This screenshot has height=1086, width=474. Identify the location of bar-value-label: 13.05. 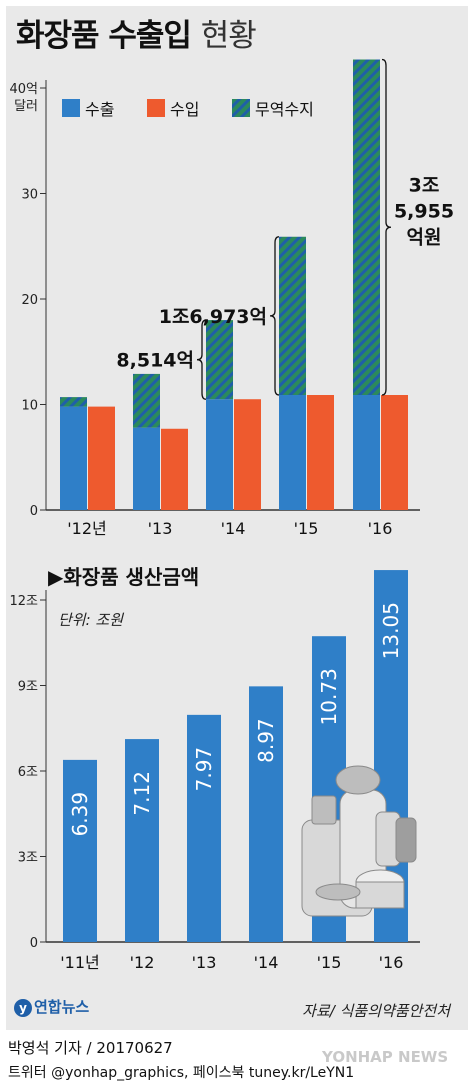
(391, 630).